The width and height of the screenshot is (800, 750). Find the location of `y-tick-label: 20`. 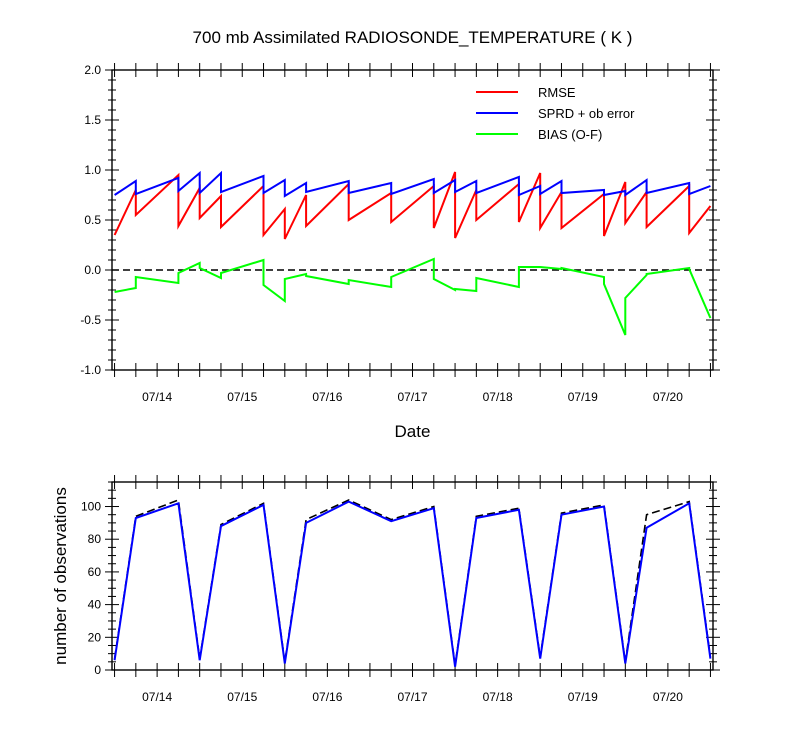

y-tick-label: 20 is located at coordinates (95, 637).